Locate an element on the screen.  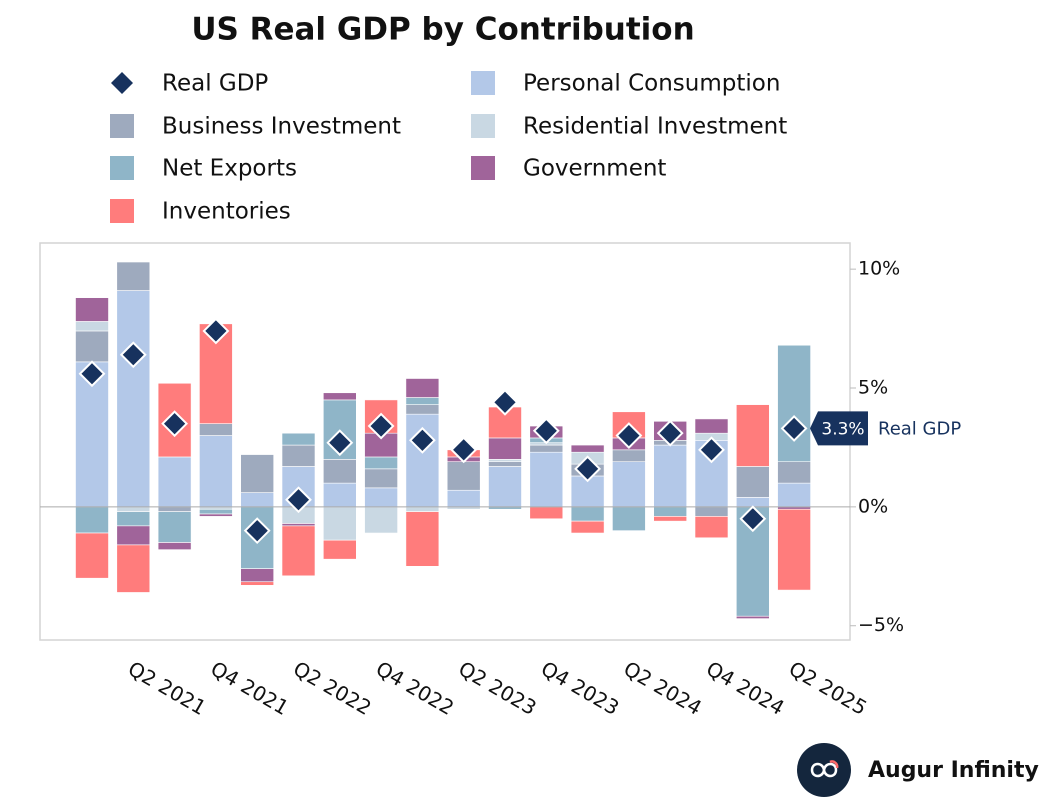
brand-name: Augur Infinity is located at coordinates (953, 770).